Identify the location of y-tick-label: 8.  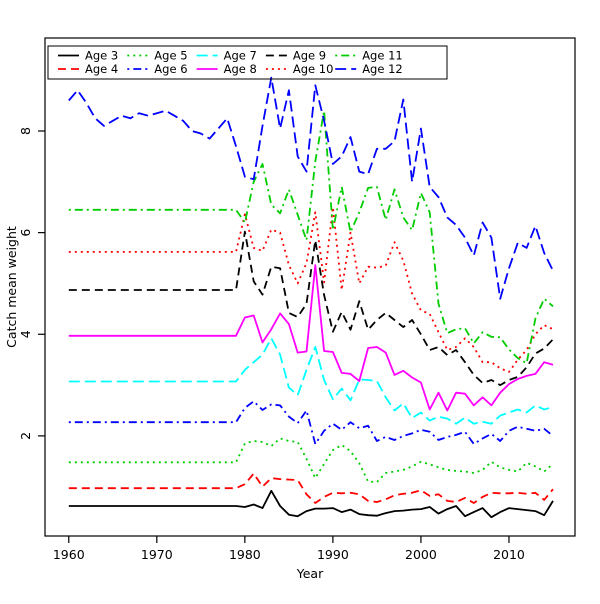
(25, 131).